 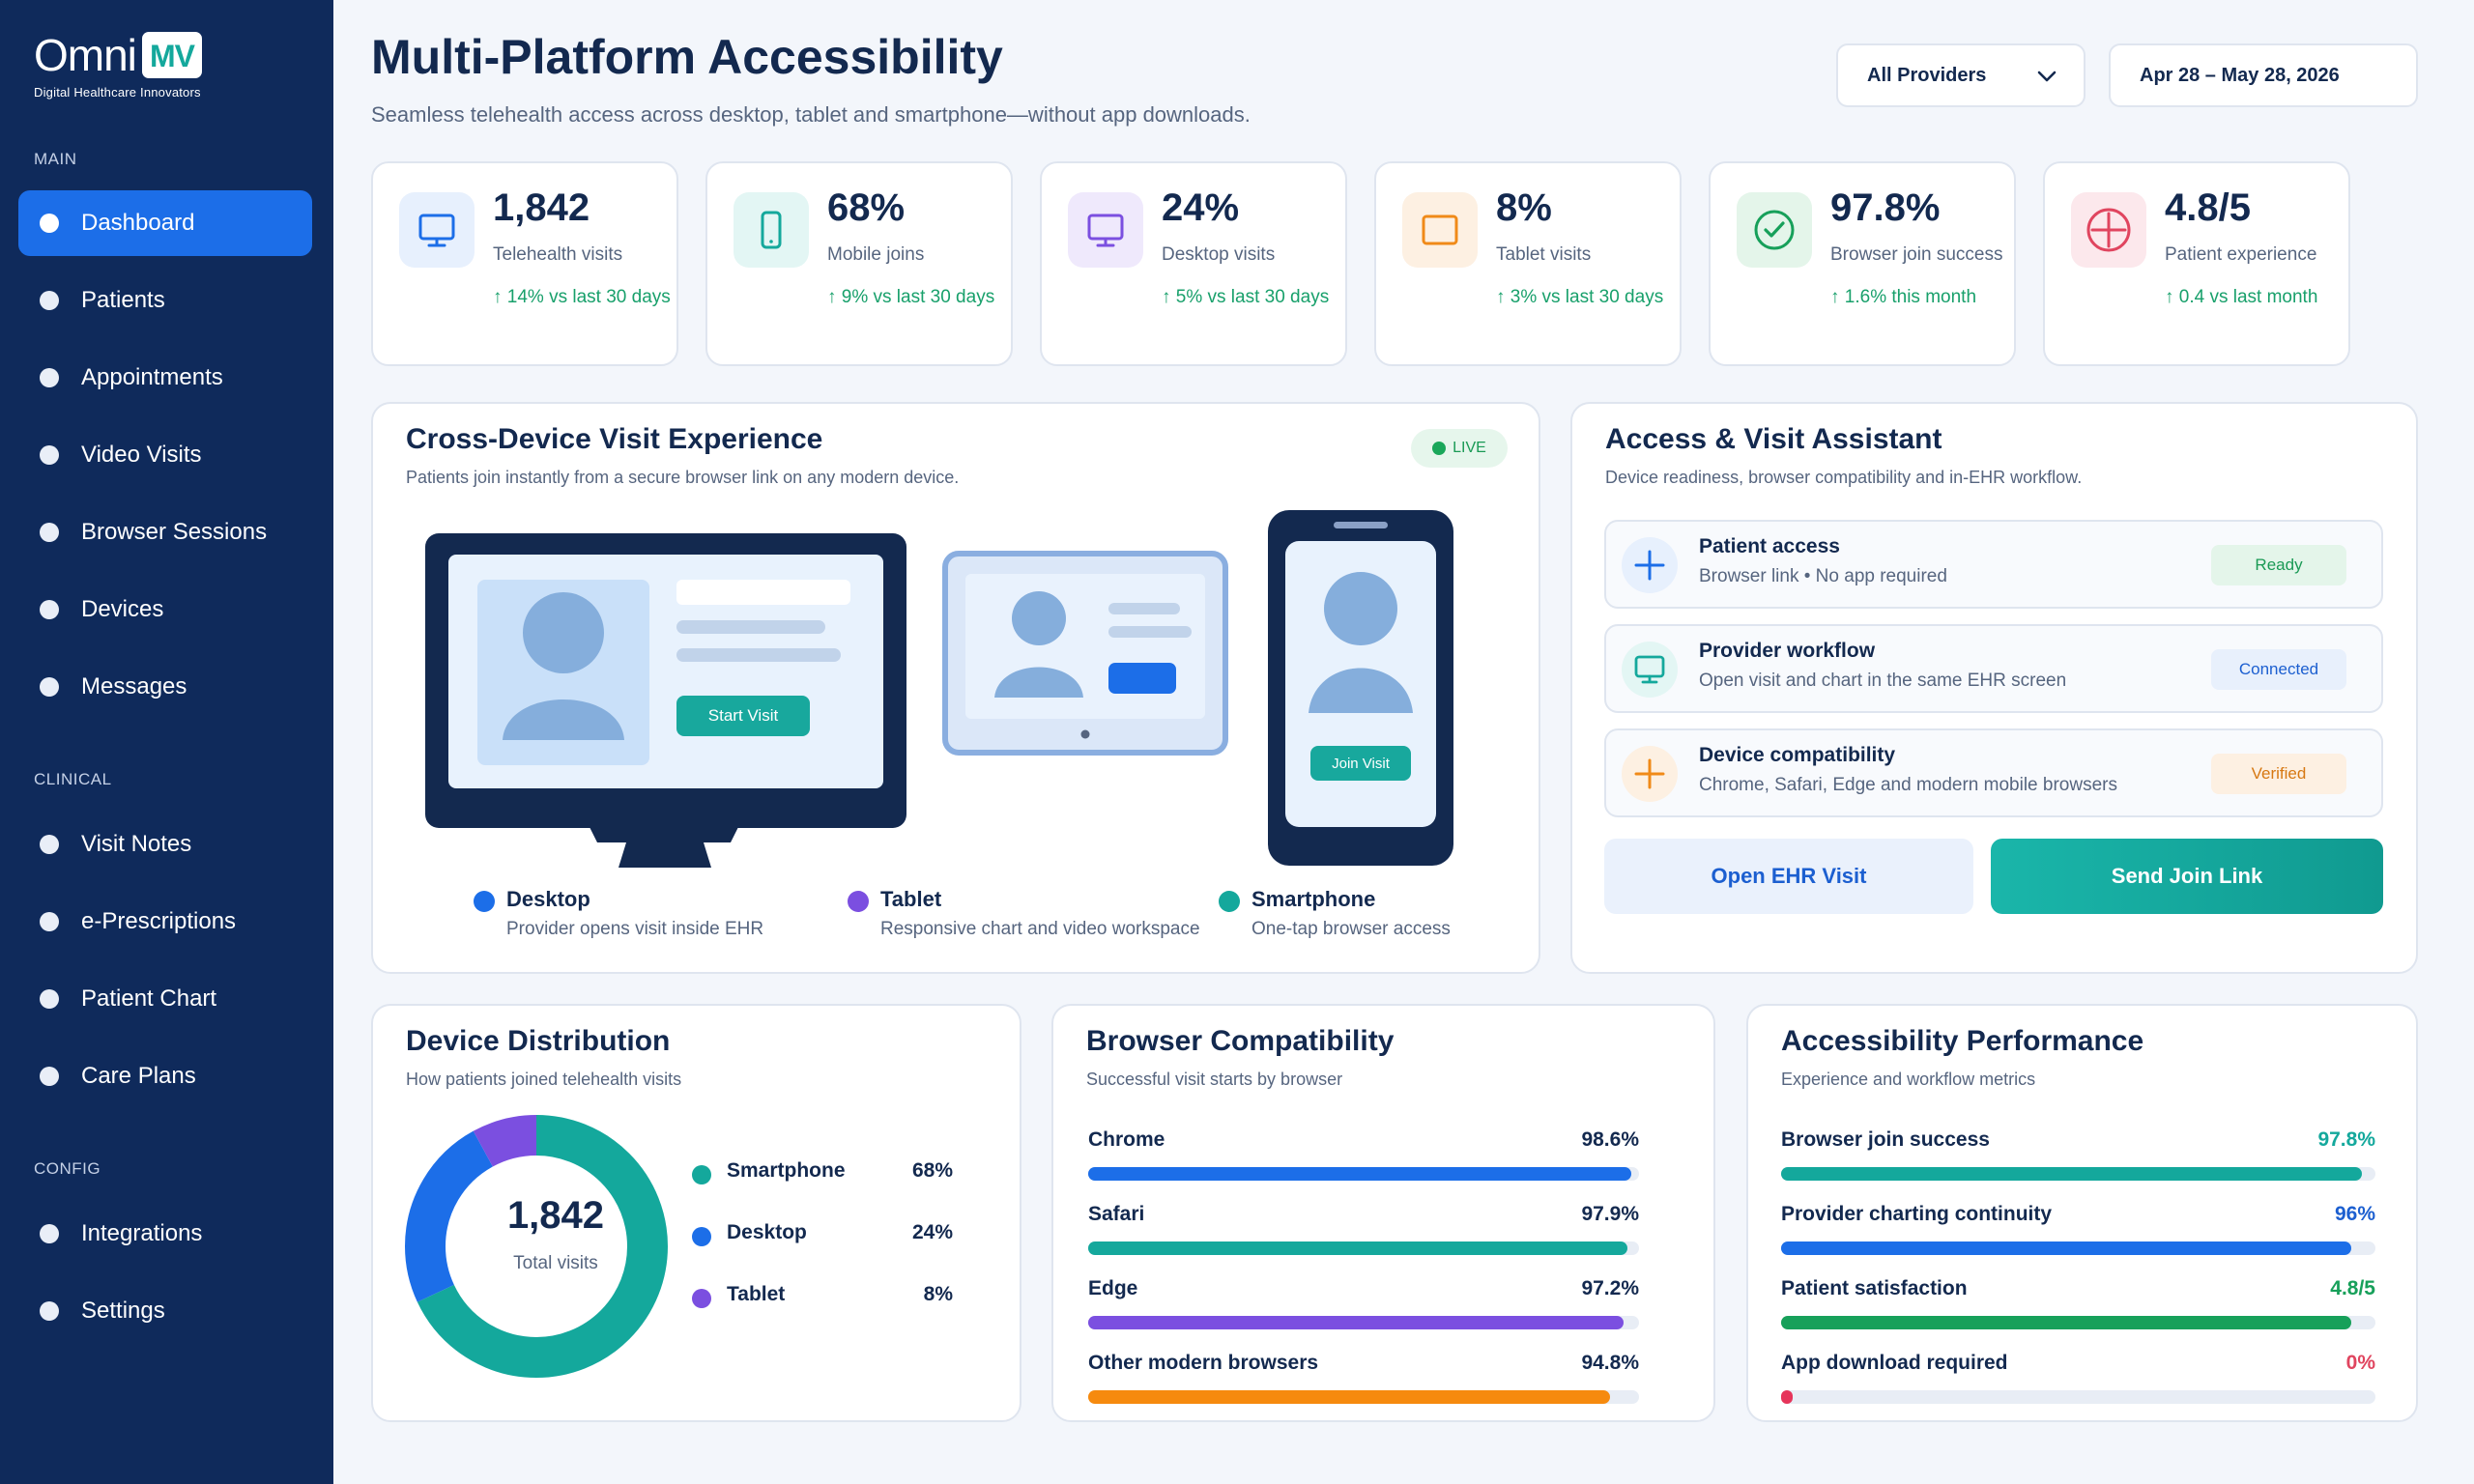 What do you see at coordinates (1908, 1080) in the screenshot?
I see `panel-subtitle: Experience and workflow metrics` at bounding box center [1908, 1080].